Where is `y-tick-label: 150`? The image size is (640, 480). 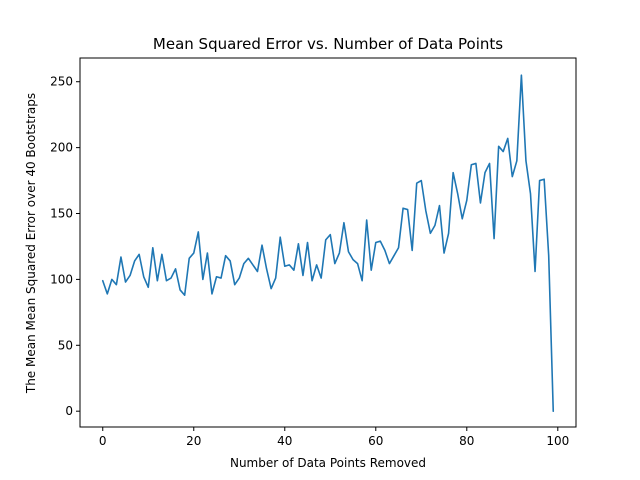 y-tick-label: 150 is located at coordinates (61, 214).